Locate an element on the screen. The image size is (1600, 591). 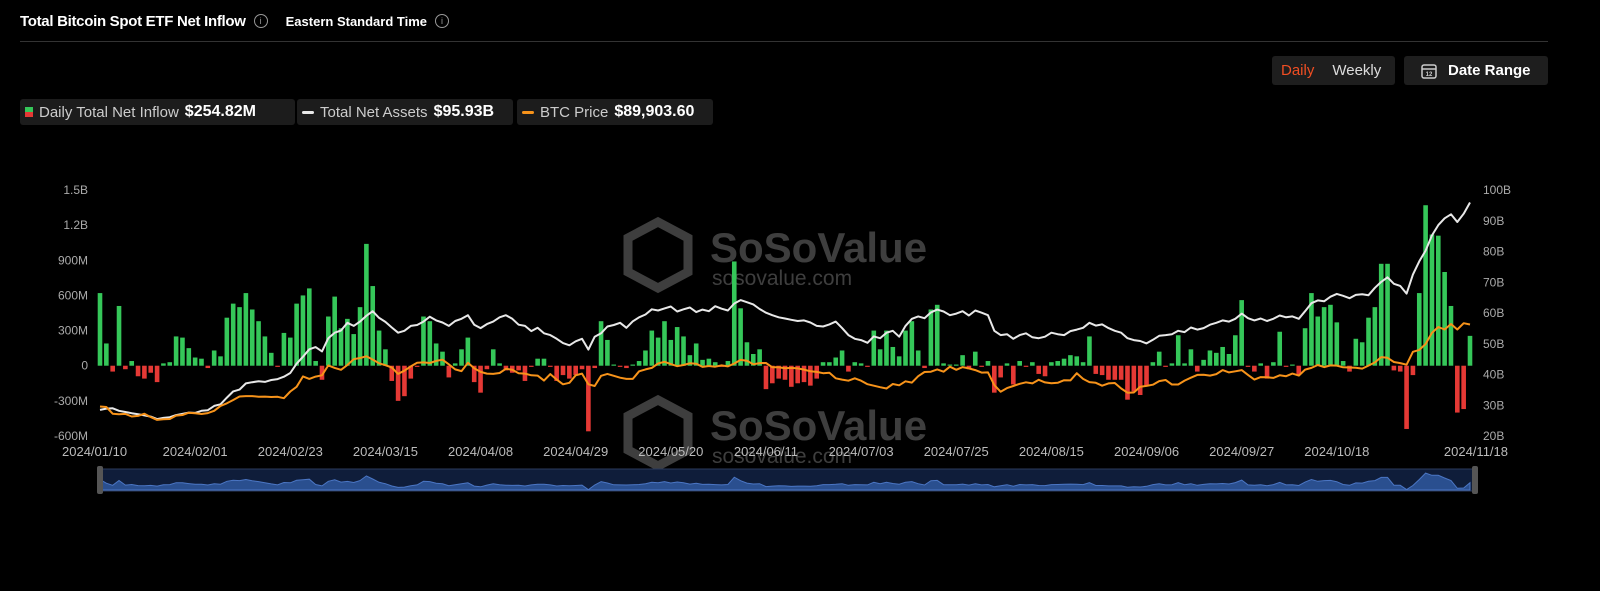
x-tick-label: 2024/02/01 is located at coordinates (195, 451).